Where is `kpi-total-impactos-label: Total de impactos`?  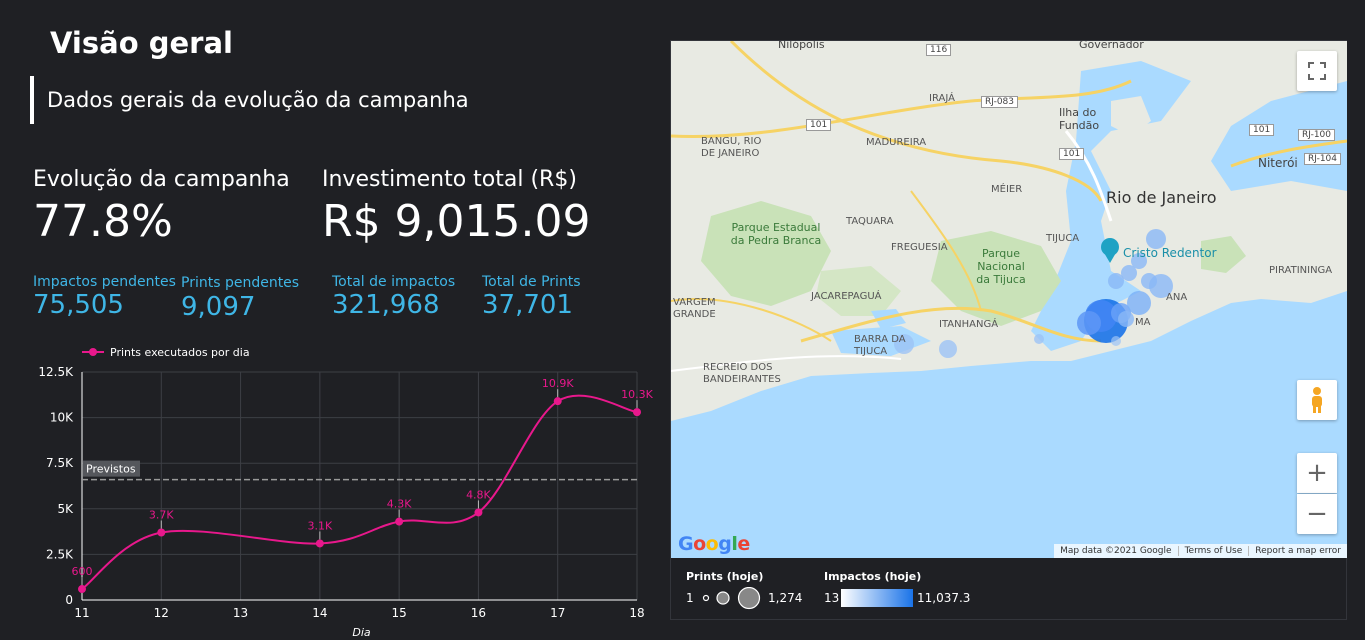
kpi-total-impactos-label: Total de impactos is located at coordinates (394, 282).